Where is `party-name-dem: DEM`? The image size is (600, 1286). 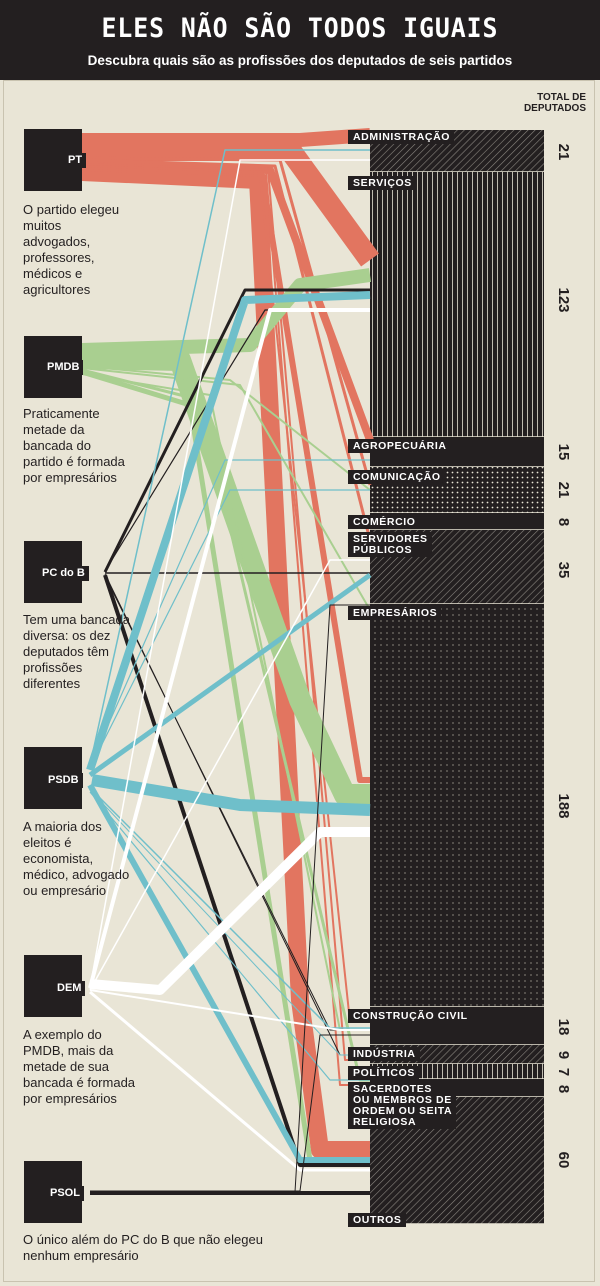
party-name-dem: DEM is located at coordinates (70, 988).